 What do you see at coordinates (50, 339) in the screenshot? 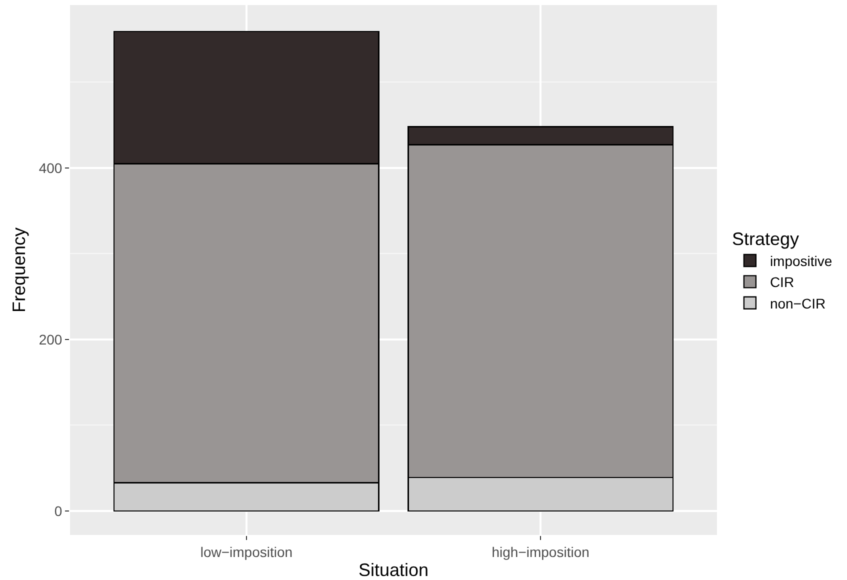
I see `y-tick-label: 200` at bounding box center [50, 339].